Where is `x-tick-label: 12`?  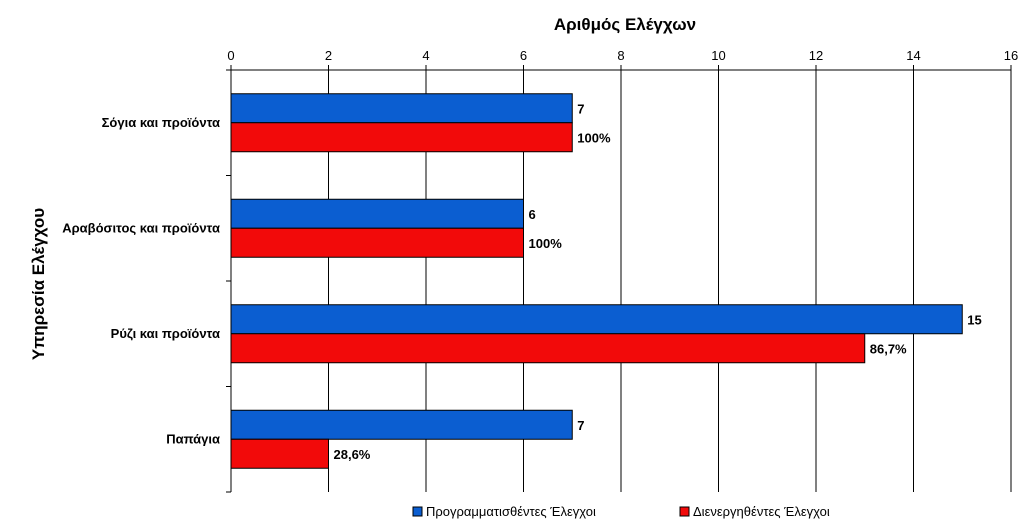
x-tick-label: 12 is located at coordinates (816, 55).